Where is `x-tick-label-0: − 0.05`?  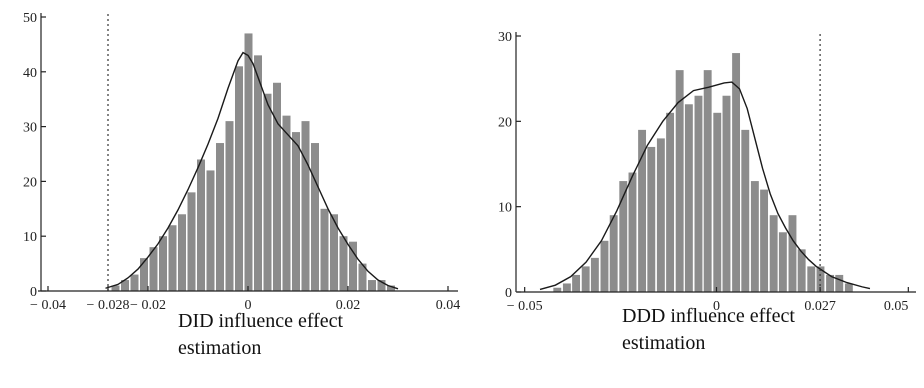
x-tick-label-0: − 0.05 is located at coordinates (525, 306).